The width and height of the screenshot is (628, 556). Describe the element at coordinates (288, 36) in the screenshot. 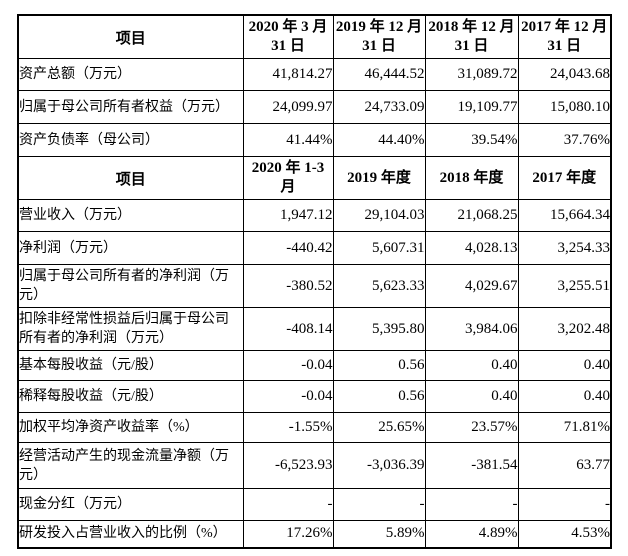

I see `header-col-2020-03-31: 2020 年 3 月 31 日` at that location.